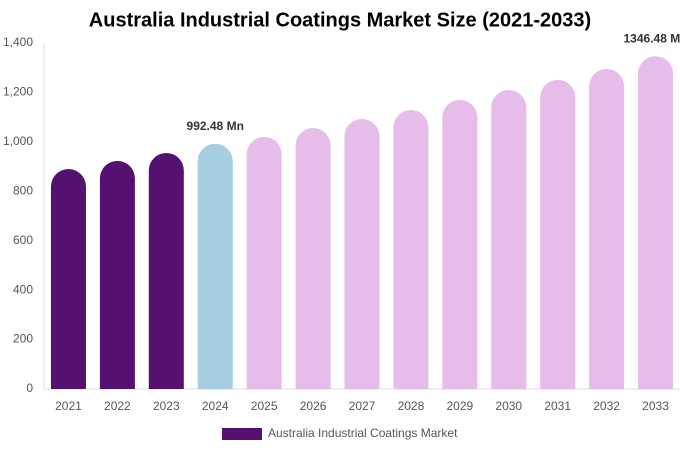 Image resolution: width=680 pixels, height=450 pixels. What do you see at coordinates (215, 406) in the screenshot?
I see `x-tick-label: 2024` at bounding box center [215, 406].